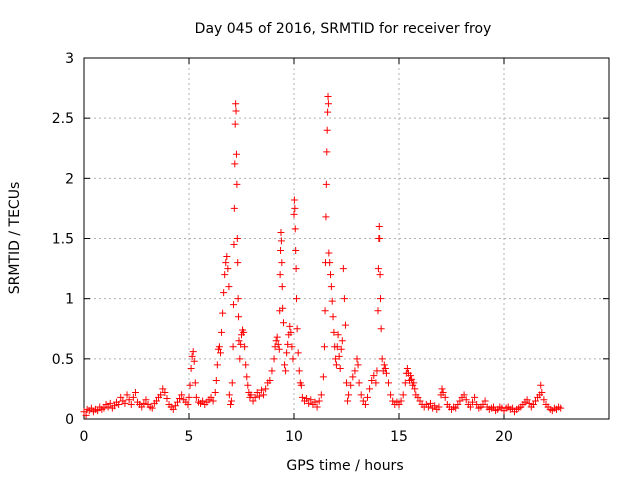 The image size is (640, 480). I want to click on x-tick-label: 0, so click(84, 437).